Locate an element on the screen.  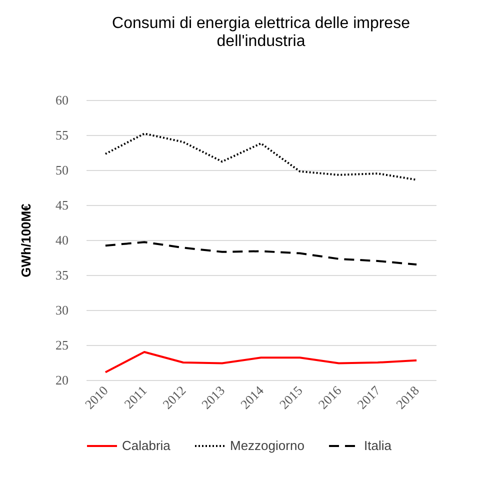
y-tick-label: 35 is located at coordinates (62, 275).